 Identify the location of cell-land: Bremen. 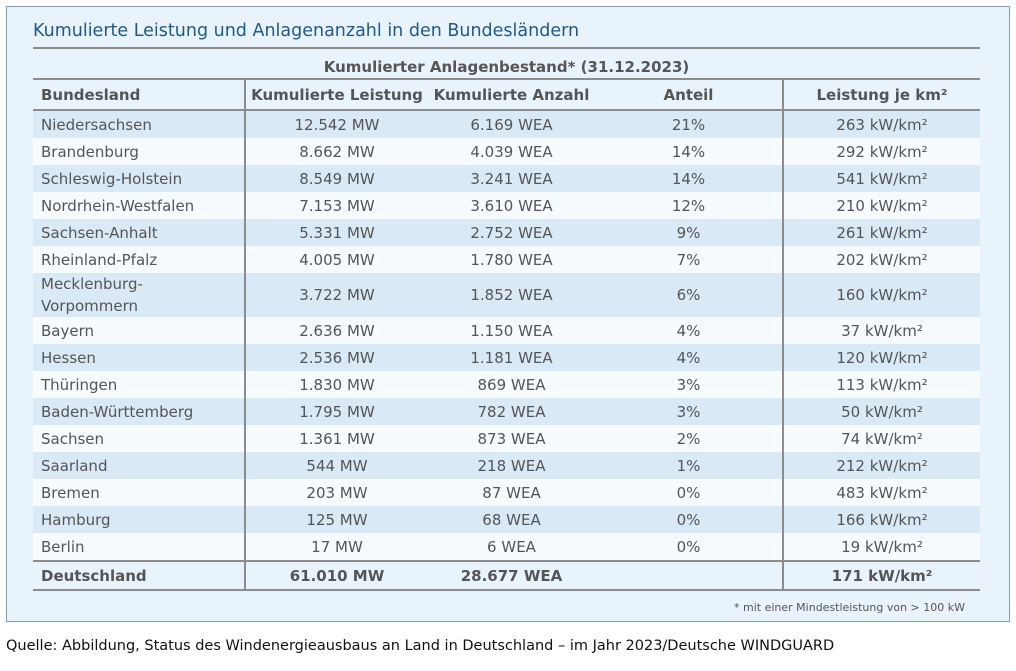
(139, 492).